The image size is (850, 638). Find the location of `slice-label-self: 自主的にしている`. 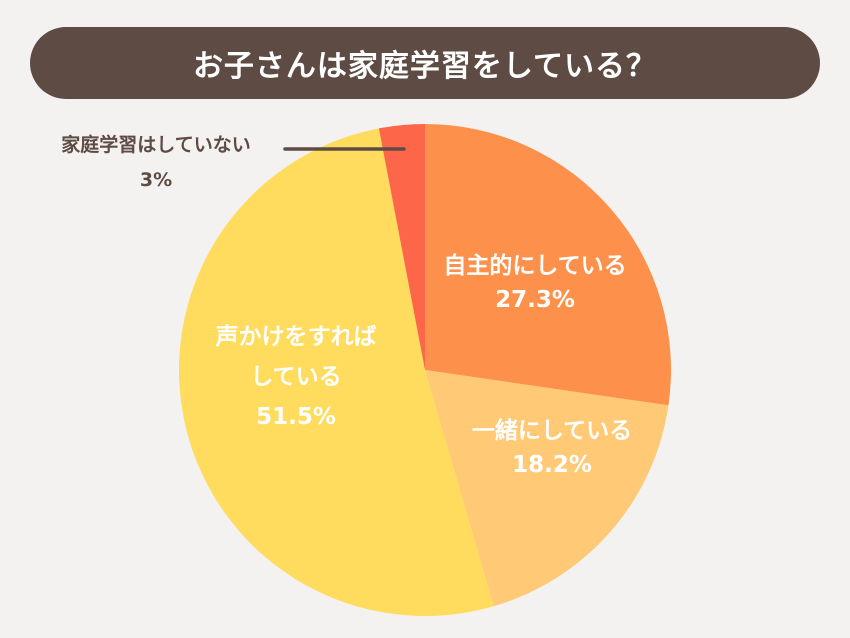

slice-label-self: 自主的にしている is located at coordinates (534, 265).